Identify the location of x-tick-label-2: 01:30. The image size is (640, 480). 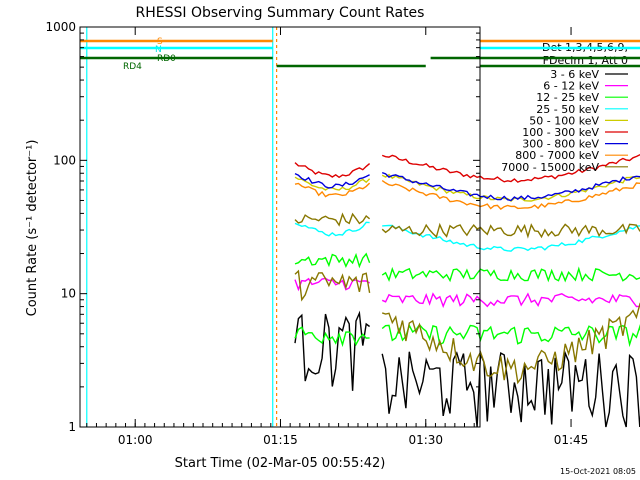
(425, 440).